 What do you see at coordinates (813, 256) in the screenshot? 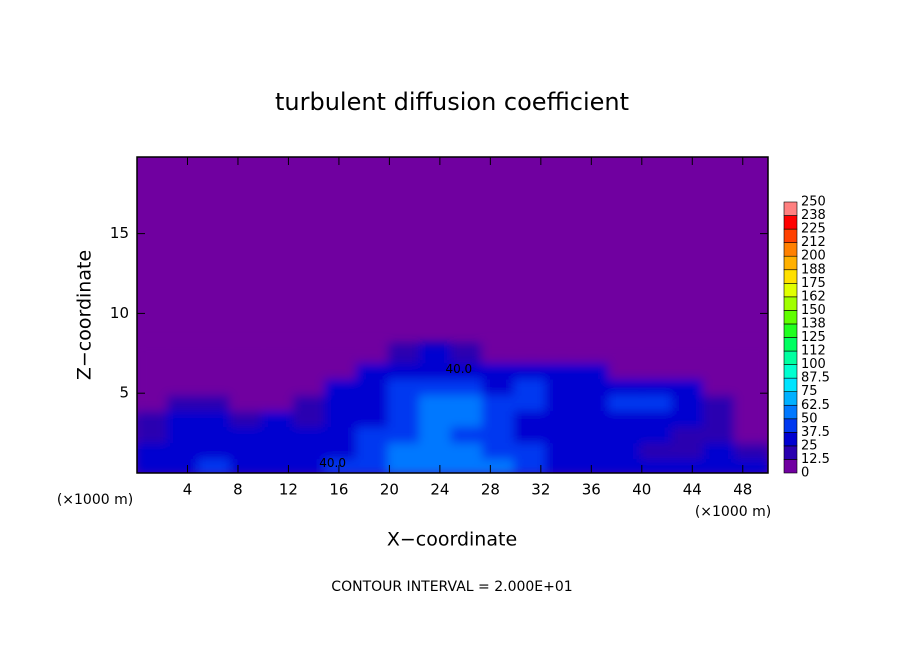
I see `colorbar-label: 200` at bounding box center [813, 256].